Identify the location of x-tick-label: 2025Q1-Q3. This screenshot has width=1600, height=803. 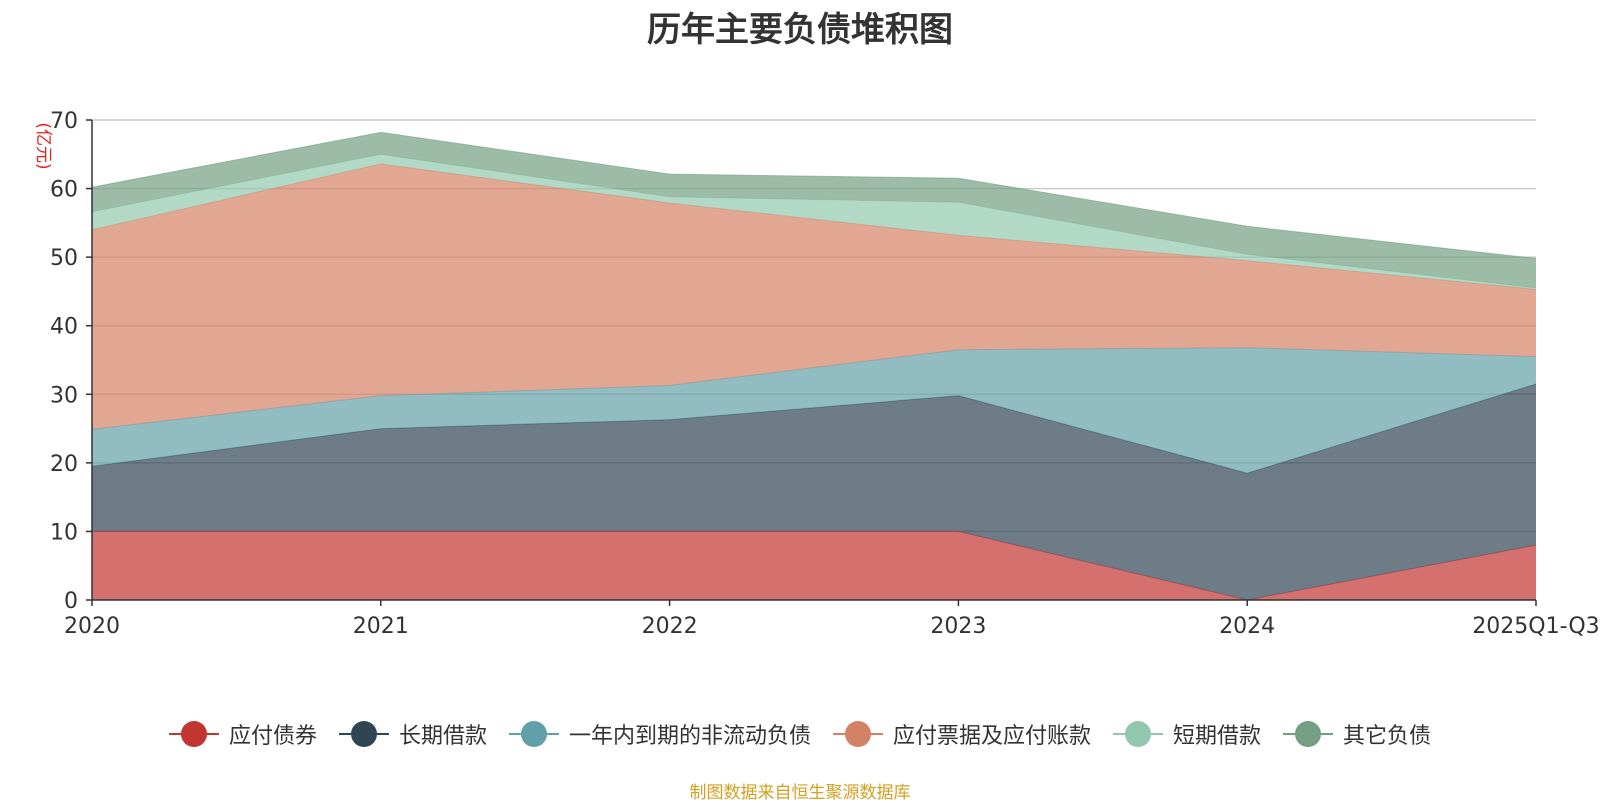
(1535, 626).